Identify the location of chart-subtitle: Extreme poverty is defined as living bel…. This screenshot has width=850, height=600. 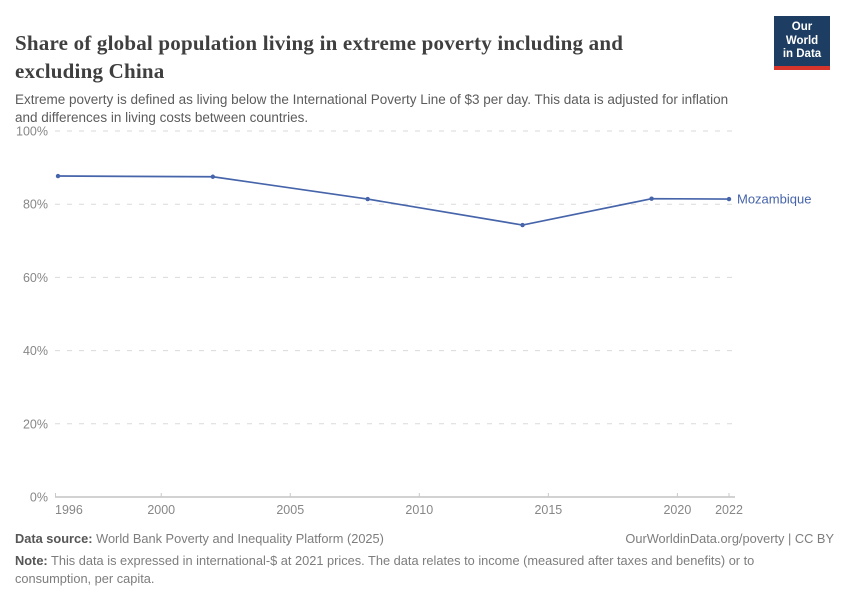
(372, 108).